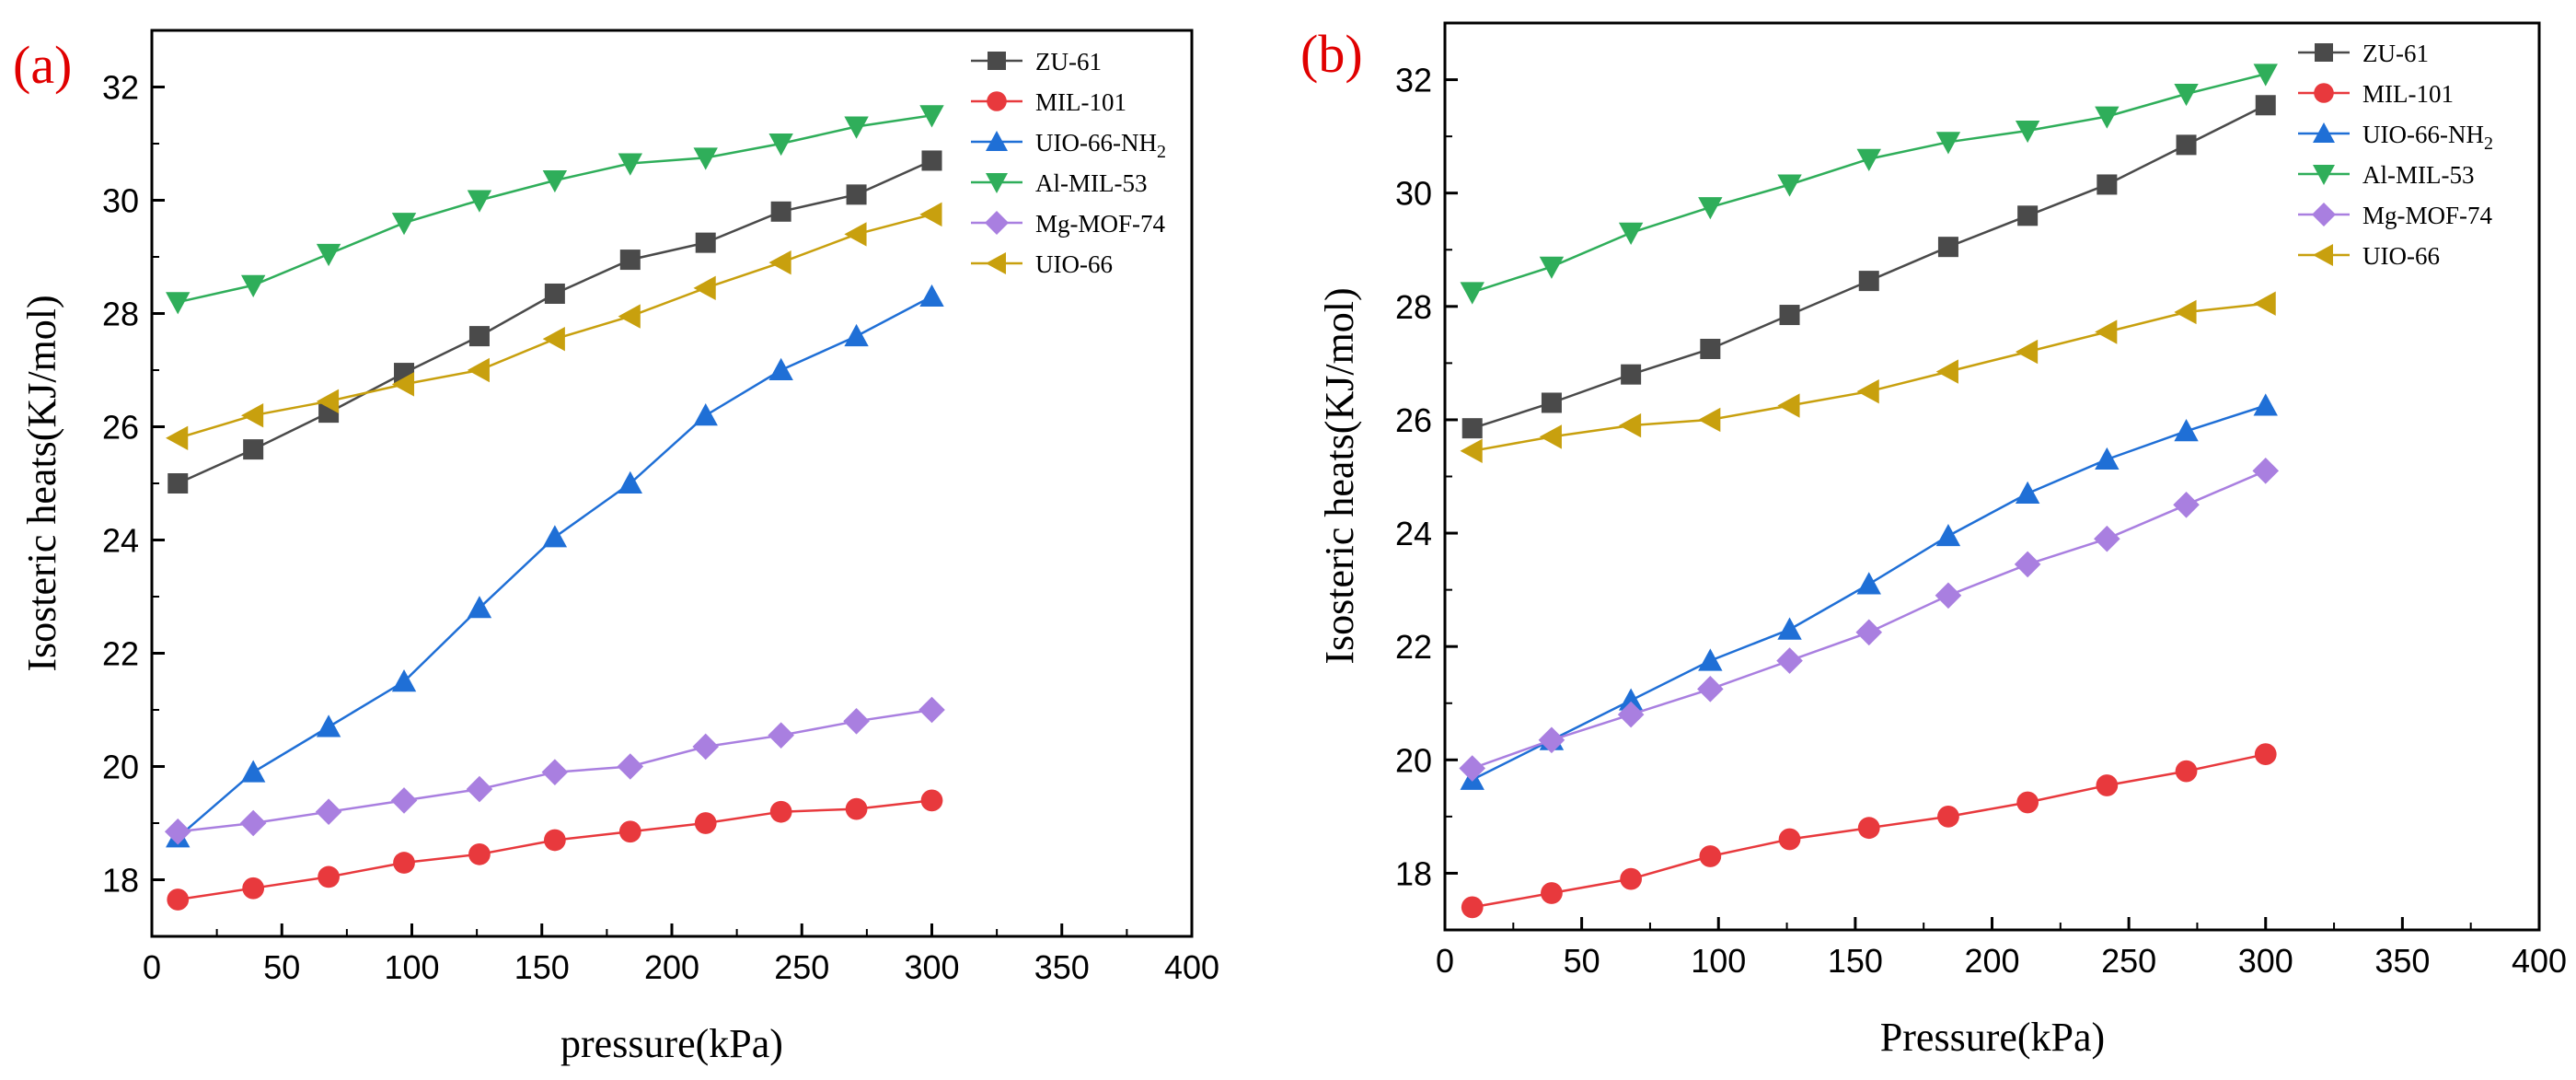 The image size is (2576, 1080). Describe the element at coordinates (121, 767) in the screenshot. I see `y-tick-label: 20` at that location.